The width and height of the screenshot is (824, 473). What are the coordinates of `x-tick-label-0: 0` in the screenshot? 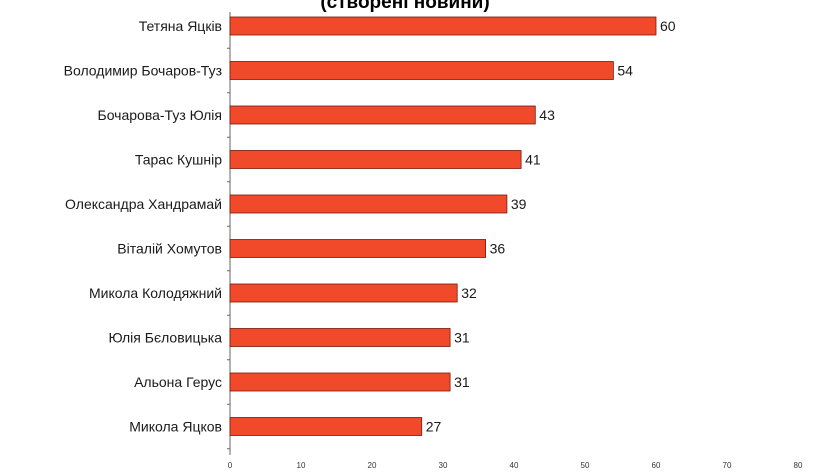 It's located at (230, 465).